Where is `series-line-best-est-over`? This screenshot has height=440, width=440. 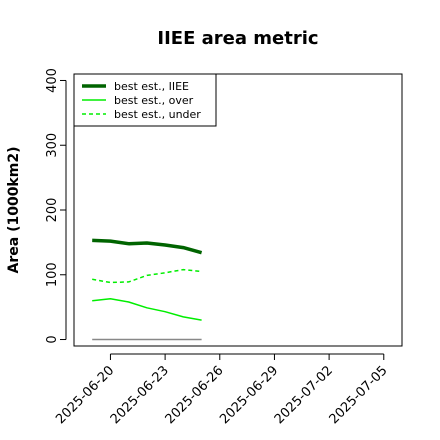
series-line-best-est-over is located at coordinates (147, 309).